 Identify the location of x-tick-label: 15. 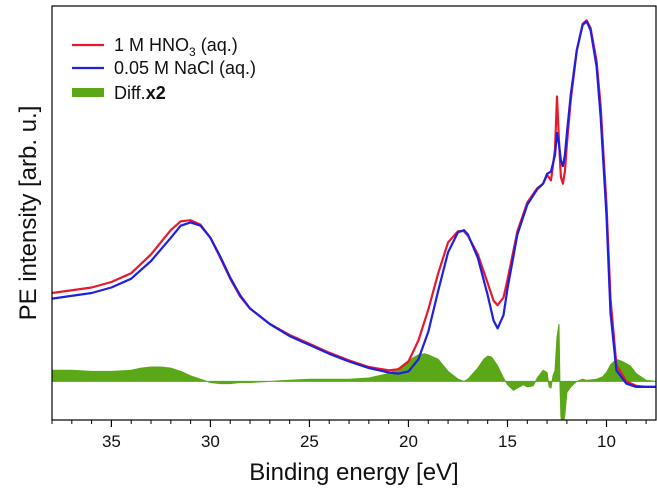
(507, 441).